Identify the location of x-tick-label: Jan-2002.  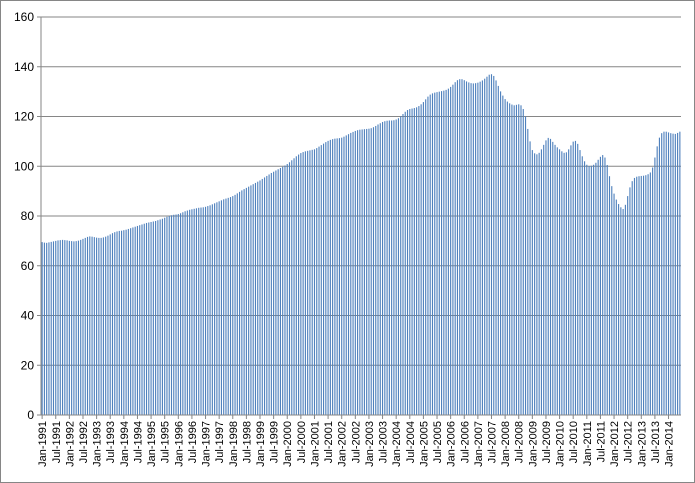
(343, 444).